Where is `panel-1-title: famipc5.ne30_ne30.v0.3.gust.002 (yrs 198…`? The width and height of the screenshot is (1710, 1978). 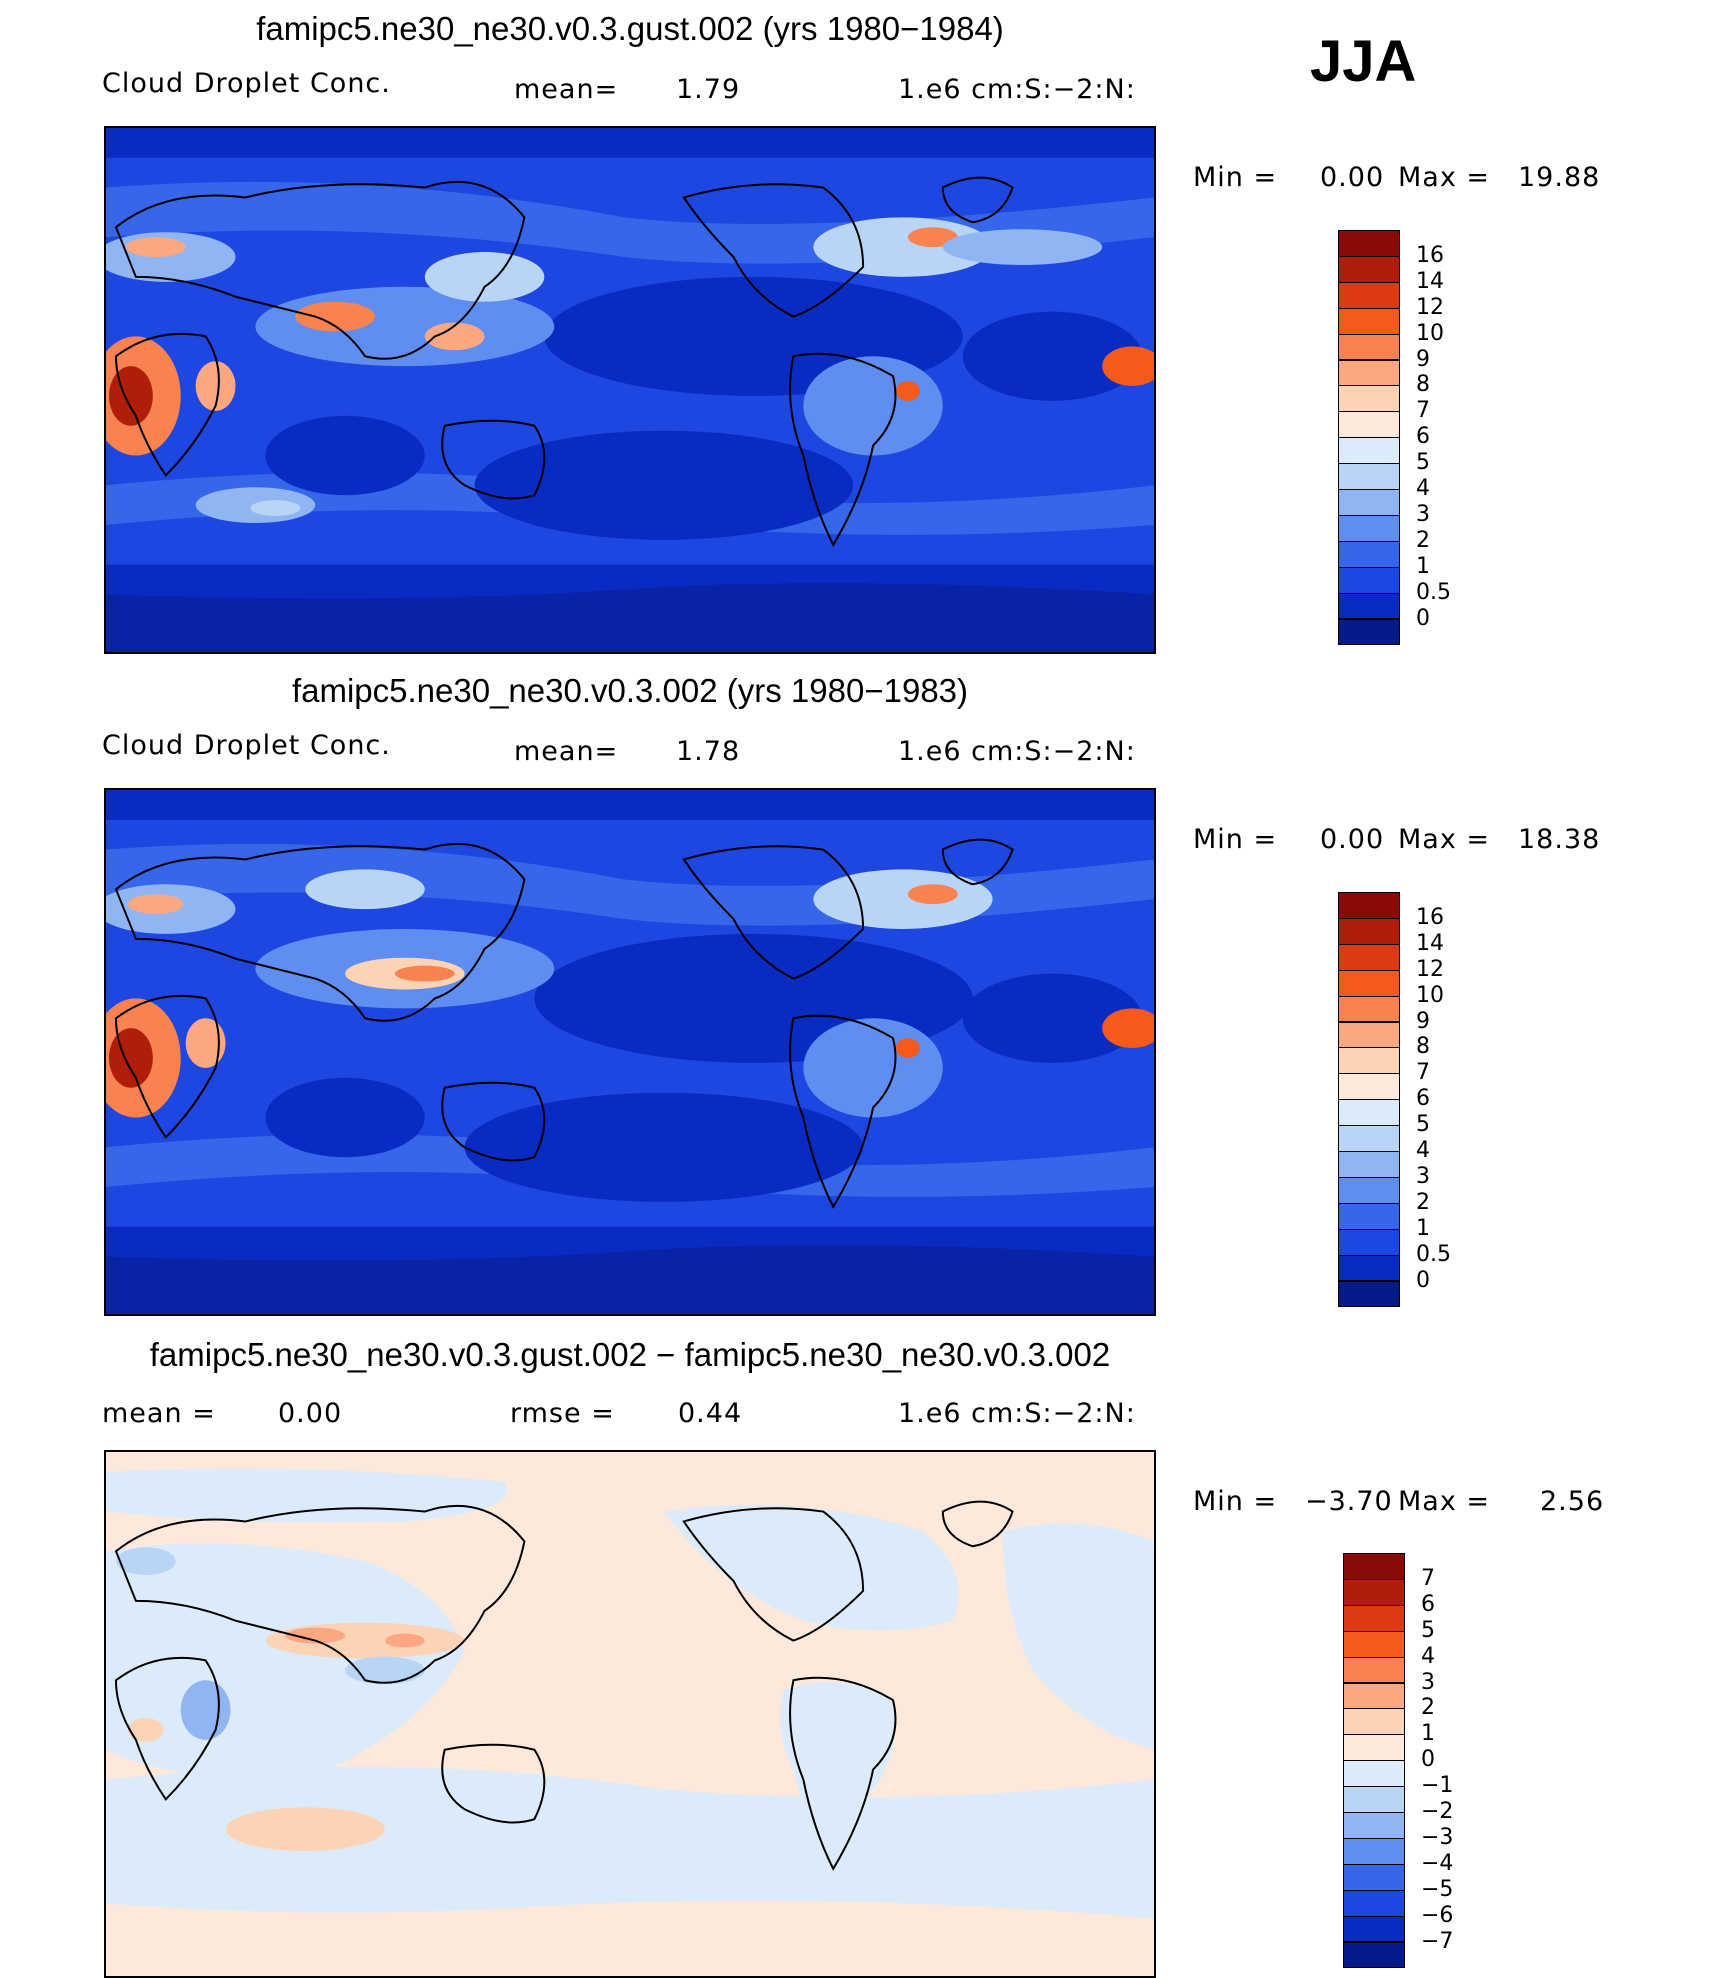
panel-1-title: famipc5.ne30_ne30.v0.3.gust.002 (yrs 198… is located at coordinates (630, 28).